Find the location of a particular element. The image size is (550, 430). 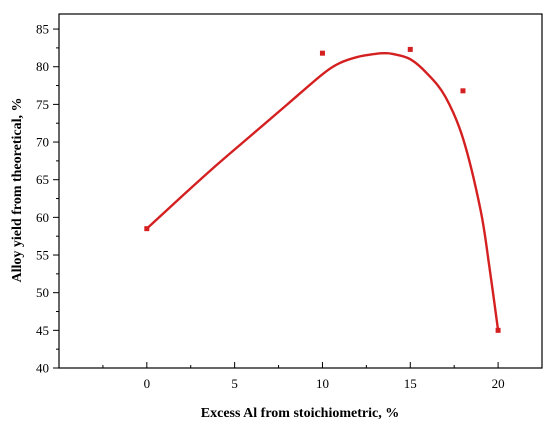

y-tick-label: 65 is located at coordinates (42, 179).